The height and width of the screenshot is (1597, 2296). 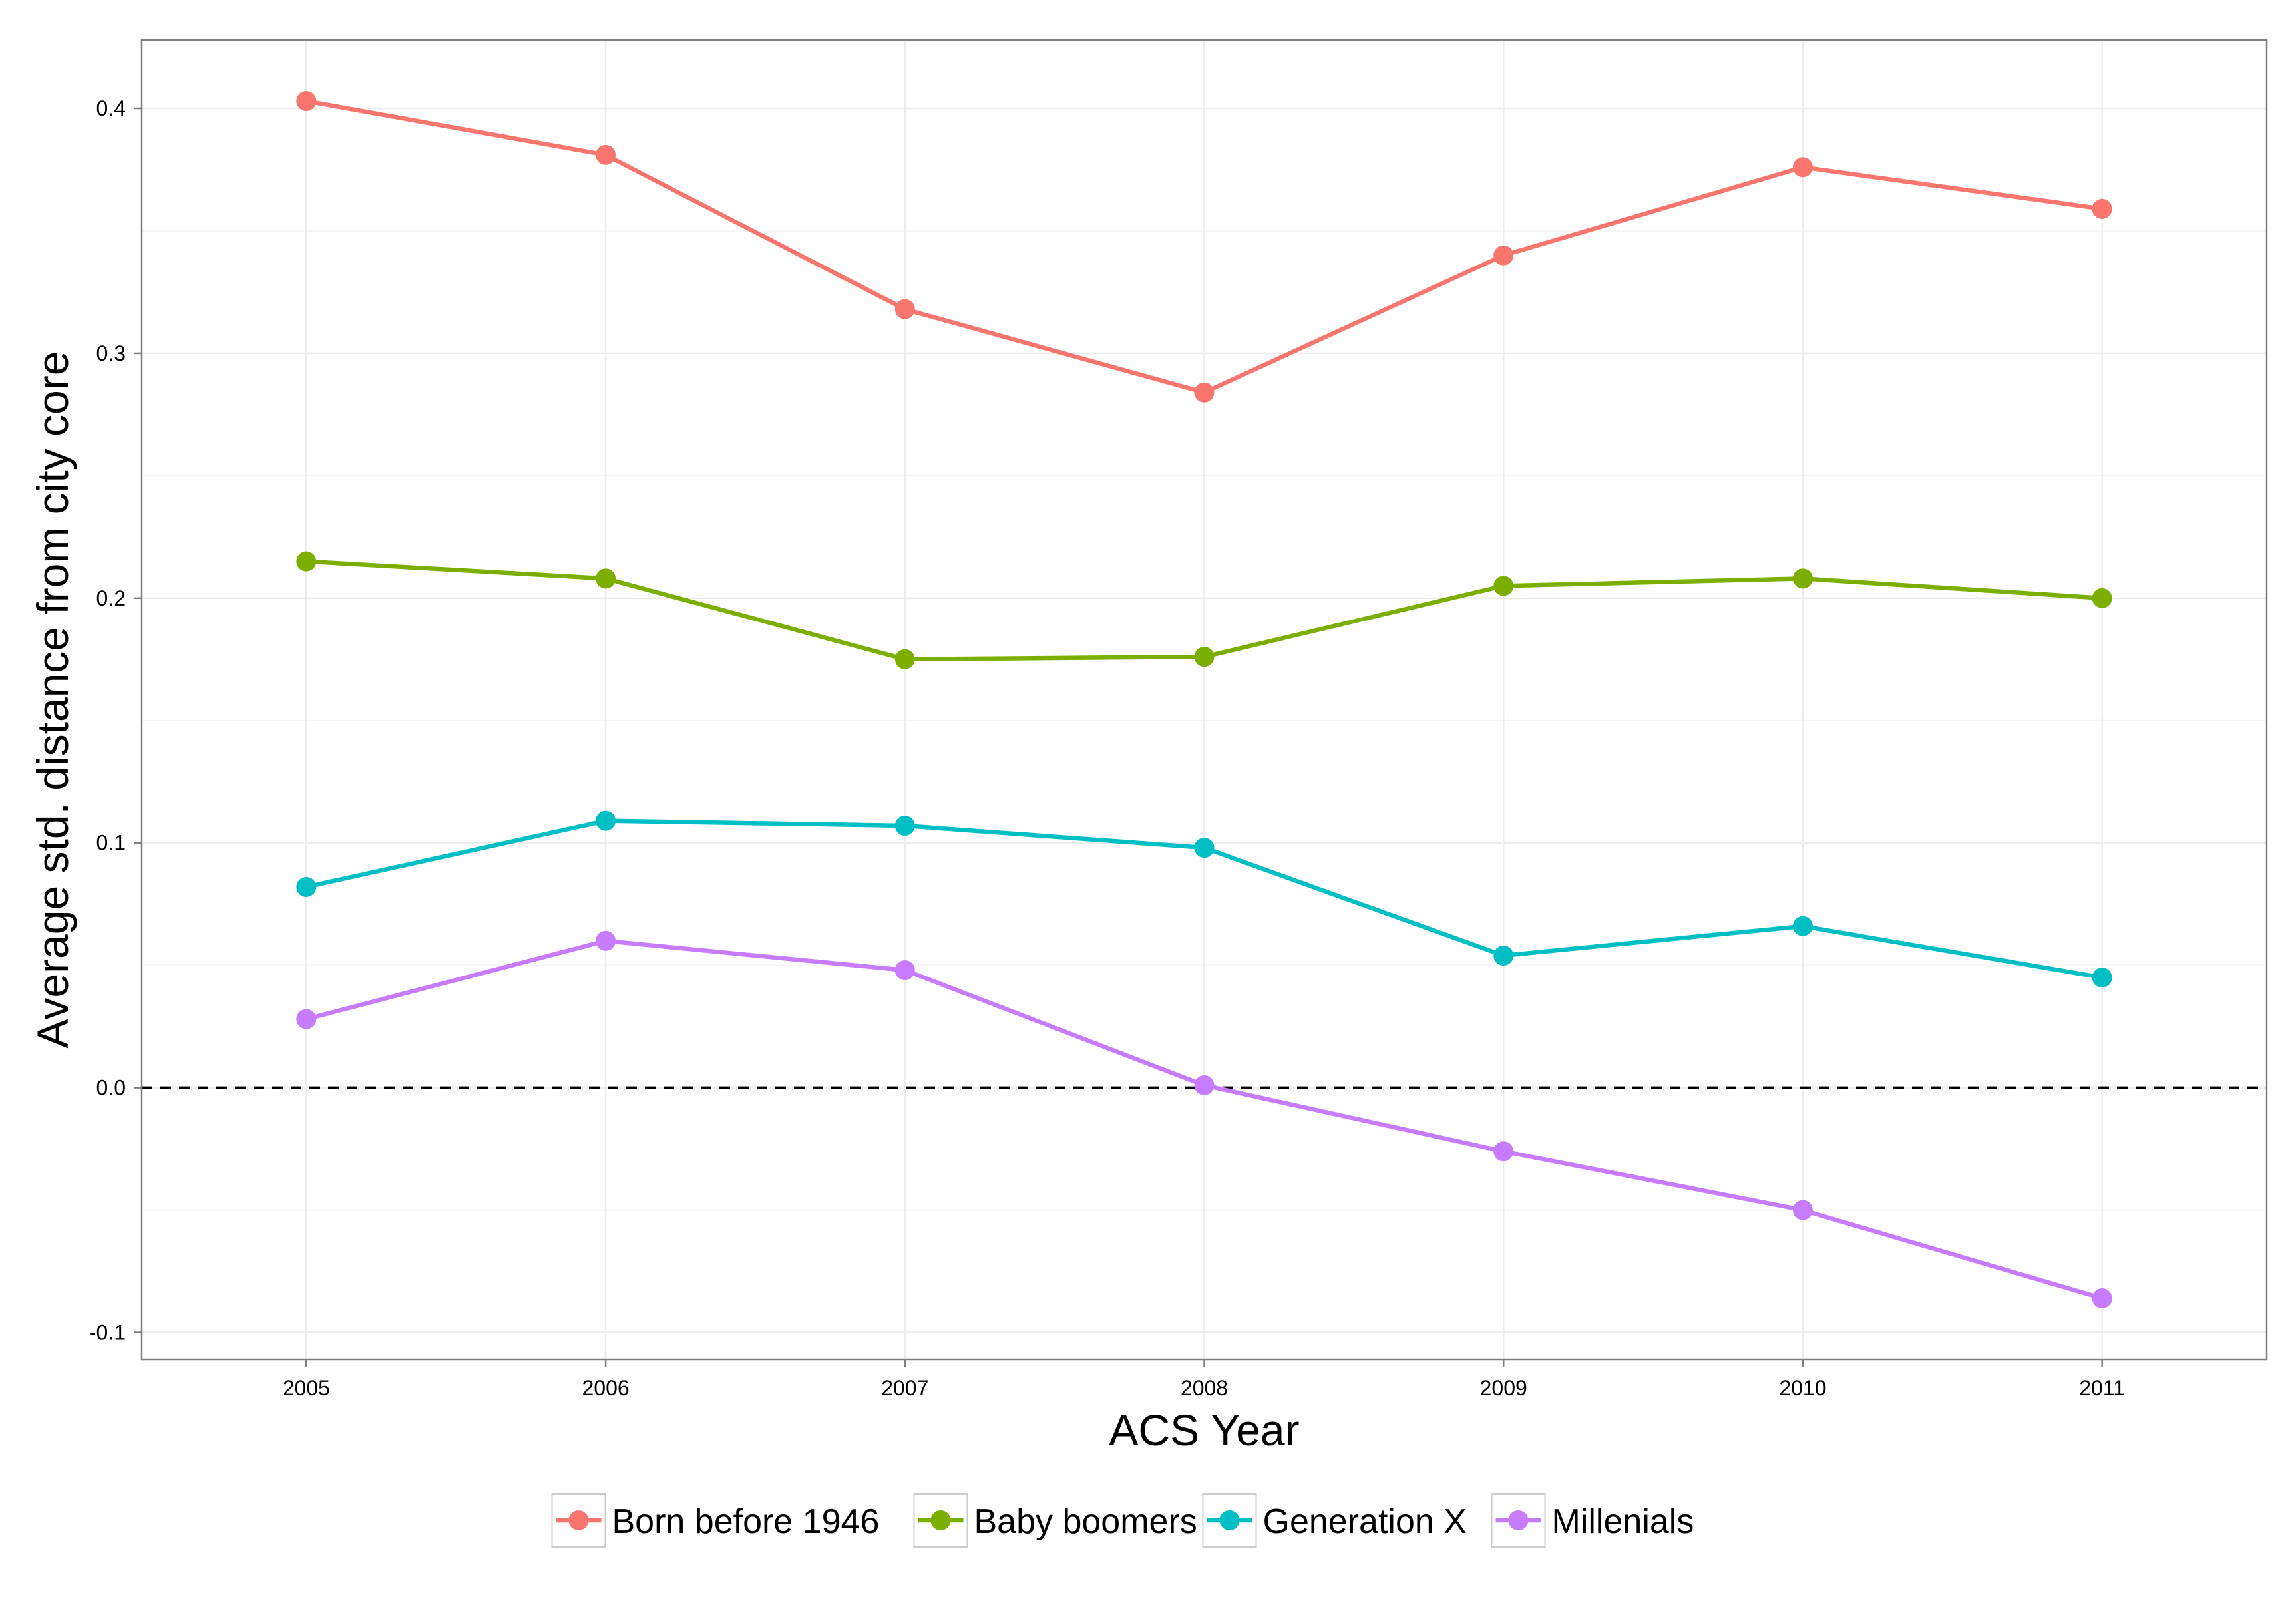 What do you see at coordinates (606, 154) in the screenshot?
I see `data-point-born-before-1946-2006` at bounding box center [606, 154].